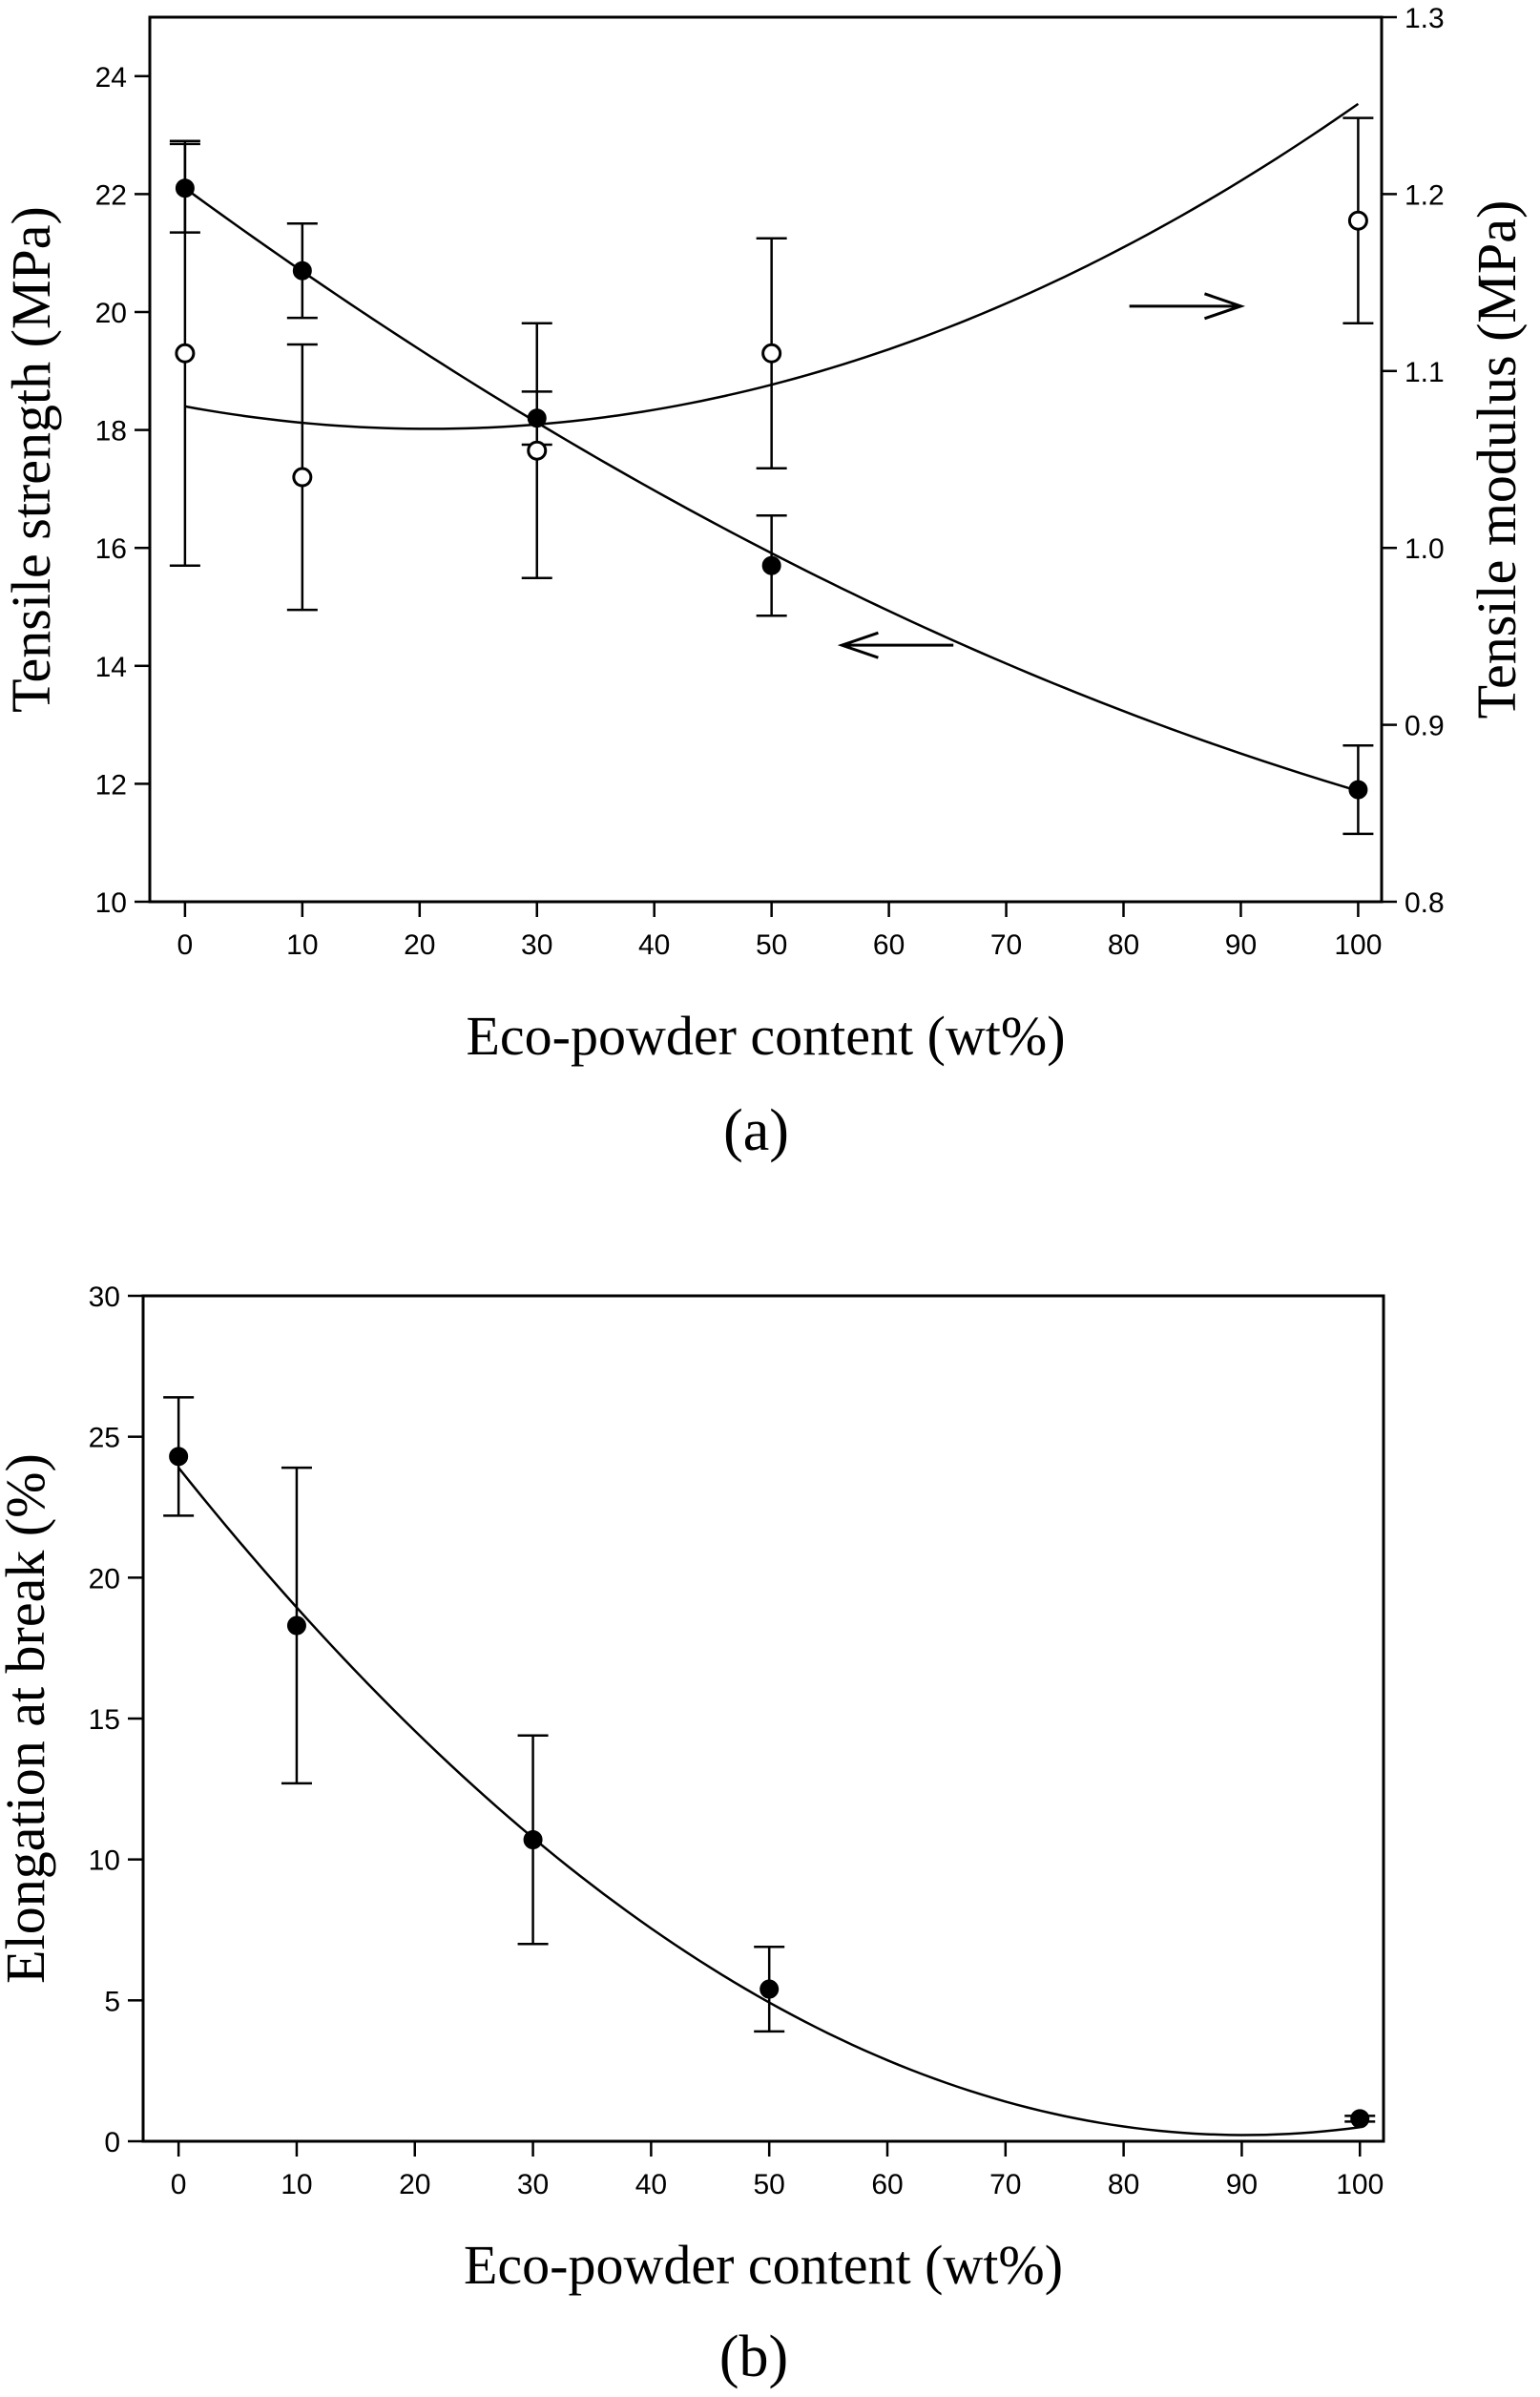 The width and height of the screenshot is (1540, 2397). Describe the element at coordinates (1425, 549) in the screenshot. I see `y2-tick-label: 1.0` at that location.